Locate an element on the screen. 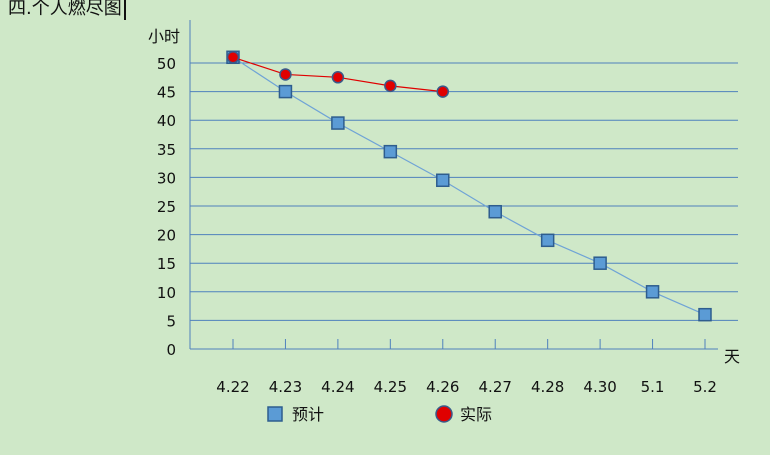 This screenshot has height=455, width=770. x-tick-label: 4.22 is located at coordinates (232, 387).